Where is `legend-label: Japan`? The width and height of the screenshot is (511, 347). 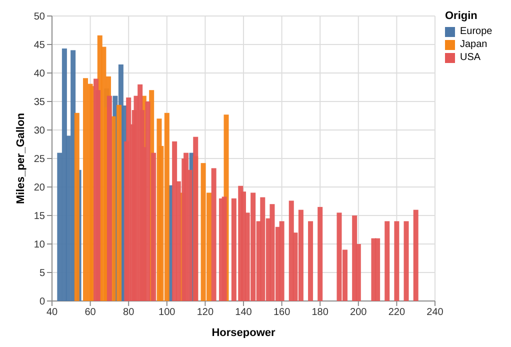
legend-label: Japan is located at coordinates (474, 44).